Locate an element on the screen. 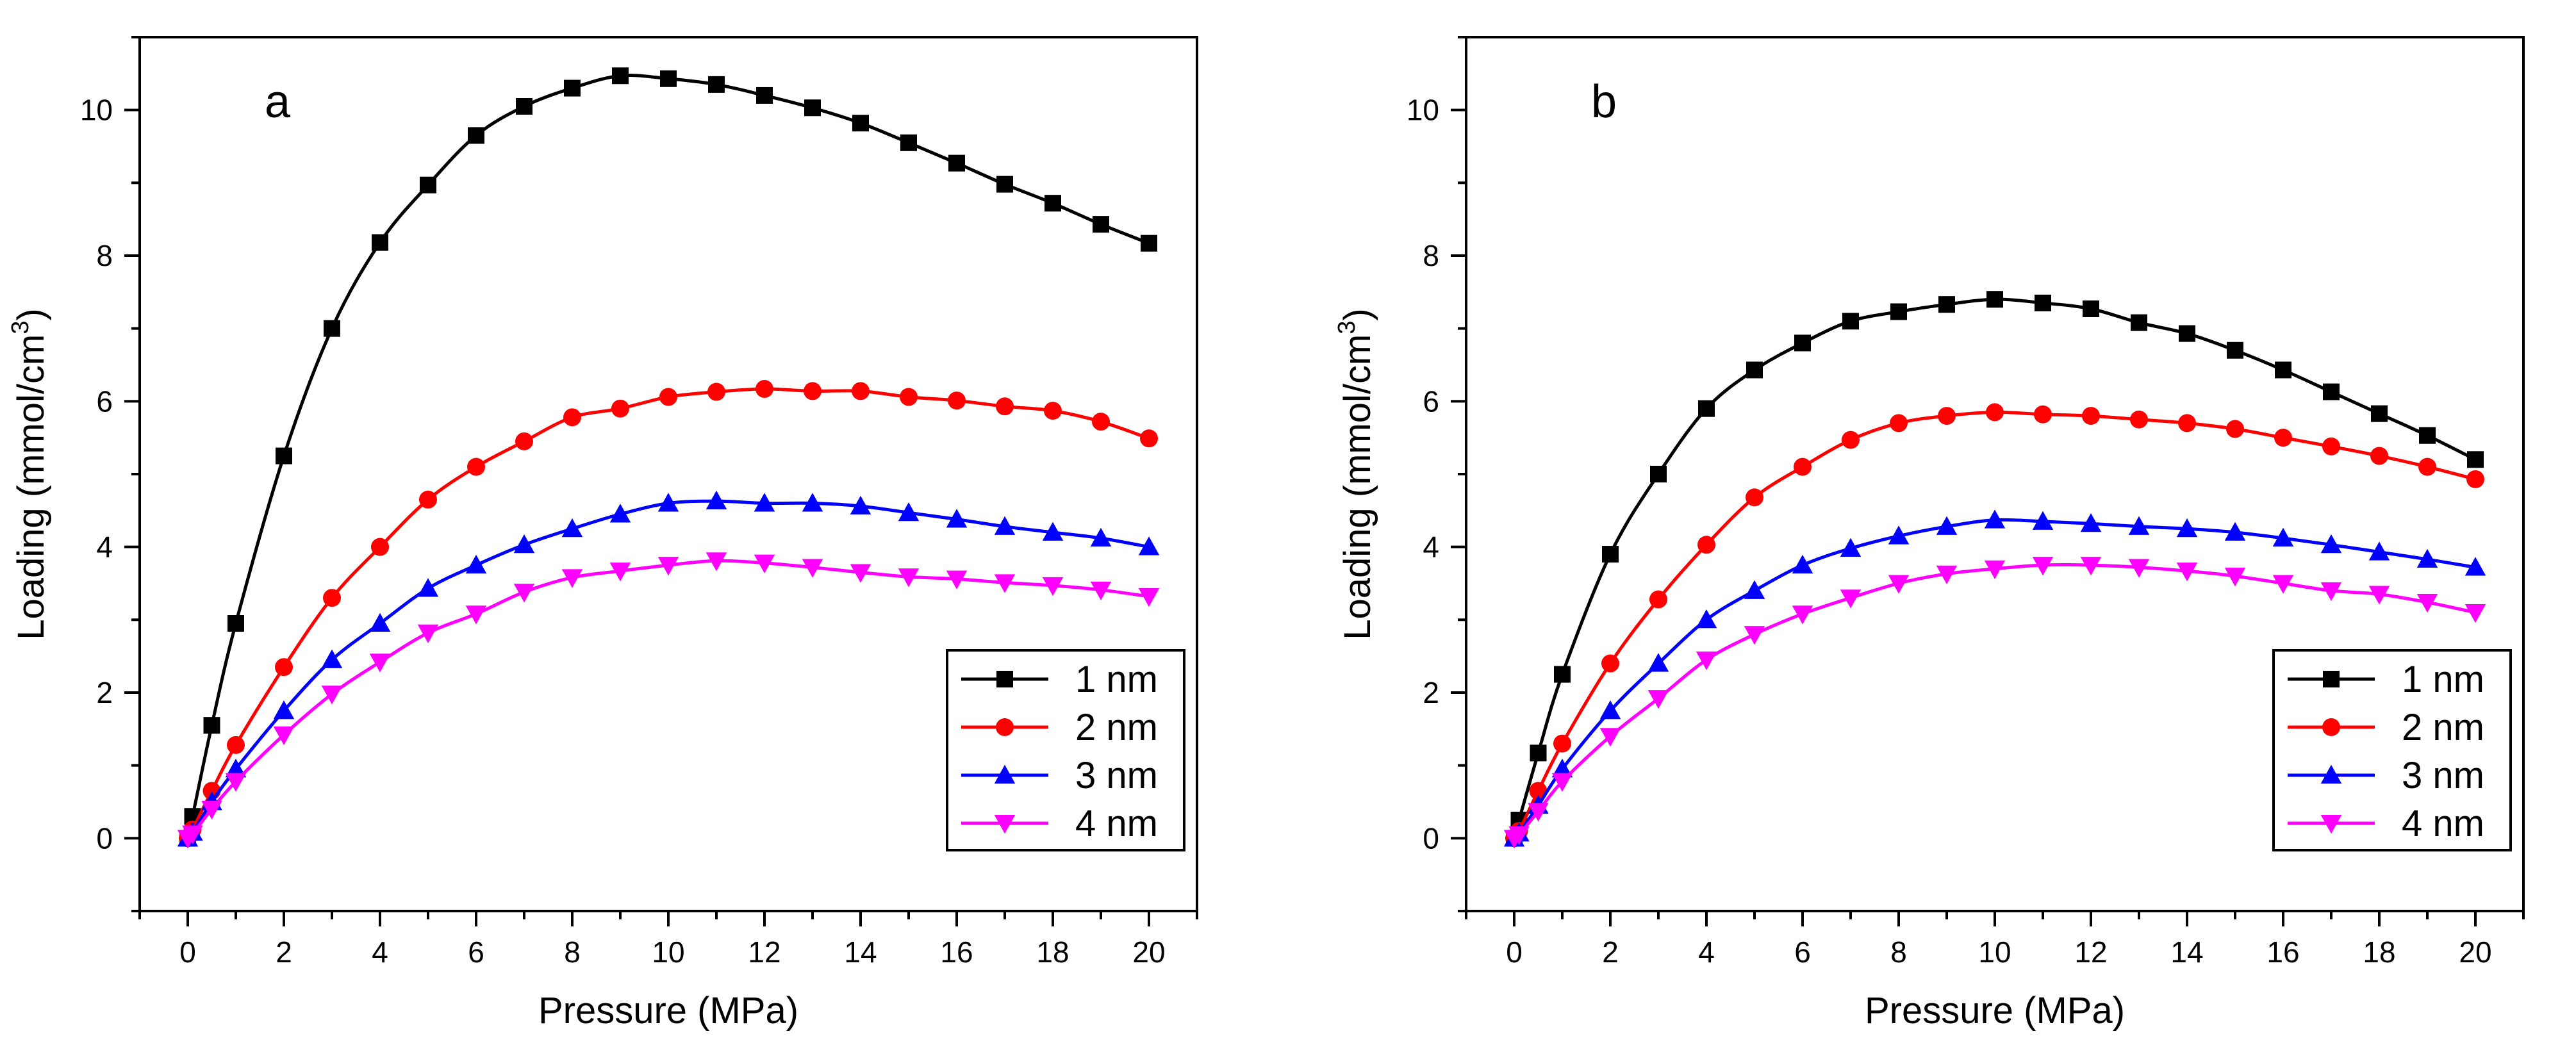 The width and height of the screenshot is (2576, 1052). x-tick-label: 16 is located at coordinates (2282, 952).